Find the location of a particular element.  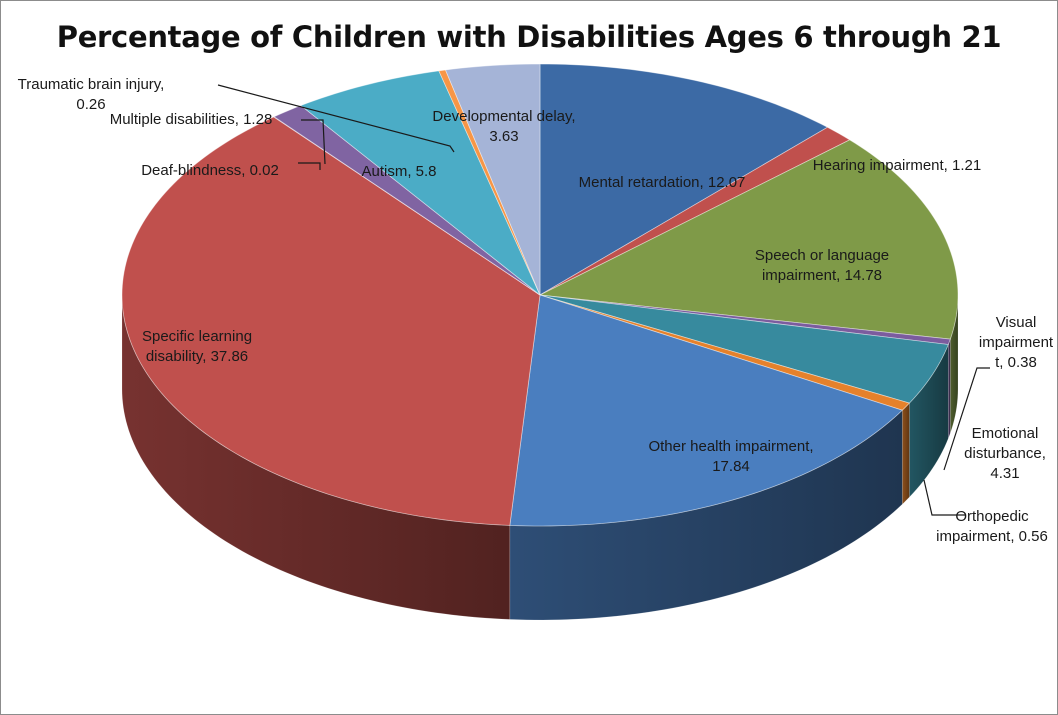

data-label-developmental-delay: Developmental delay, 3.63 is located at coordinates (503, 126).